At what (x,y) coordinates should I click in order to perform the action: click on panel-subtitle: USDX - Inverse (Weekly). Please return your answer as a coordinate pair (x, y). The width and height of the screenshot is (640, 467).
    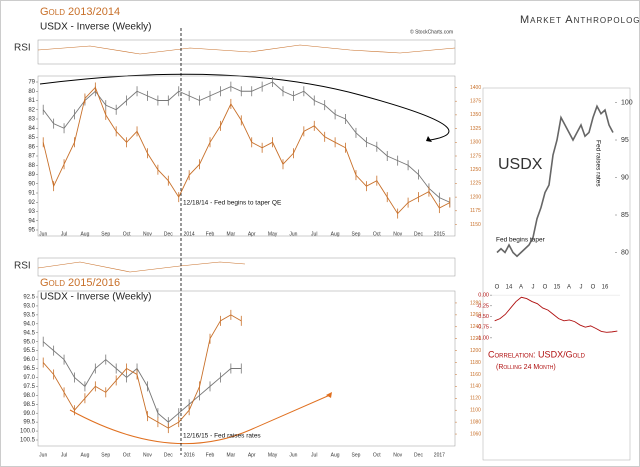
    Looking at the image, I should click on (96, 27).